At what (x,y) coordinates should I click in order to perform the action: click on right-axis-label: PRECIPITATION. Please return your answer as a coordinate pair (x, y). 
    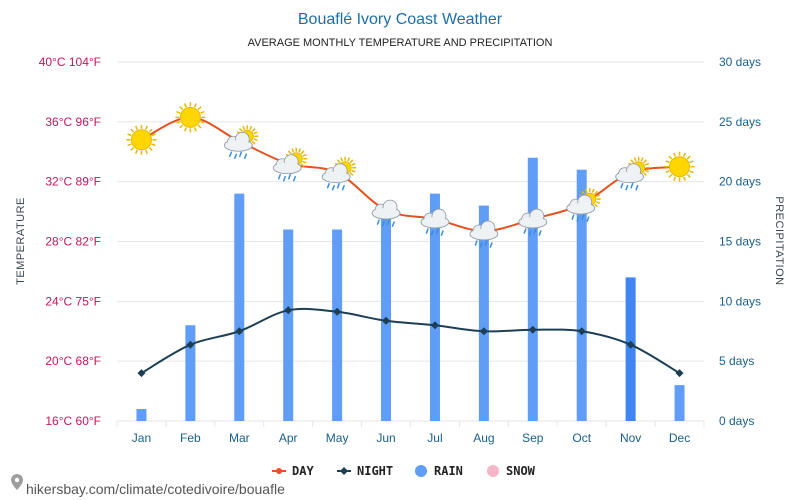
    Looking at the image, I should click on (779, 240).